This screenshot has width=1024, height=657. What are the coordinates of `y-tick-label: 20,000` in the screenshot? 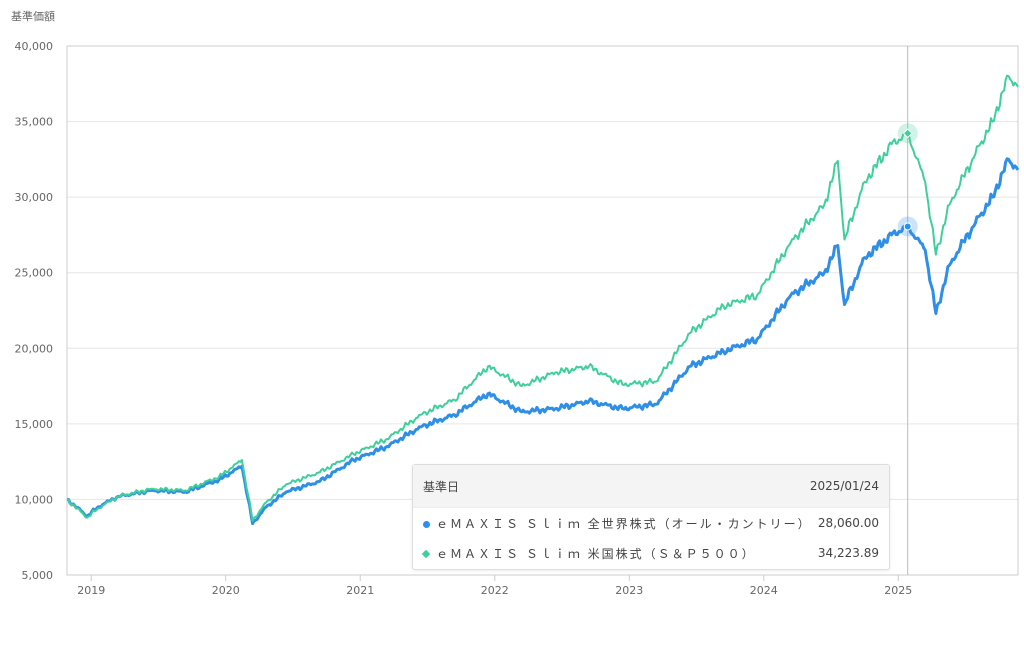 It's located at (34, 348).